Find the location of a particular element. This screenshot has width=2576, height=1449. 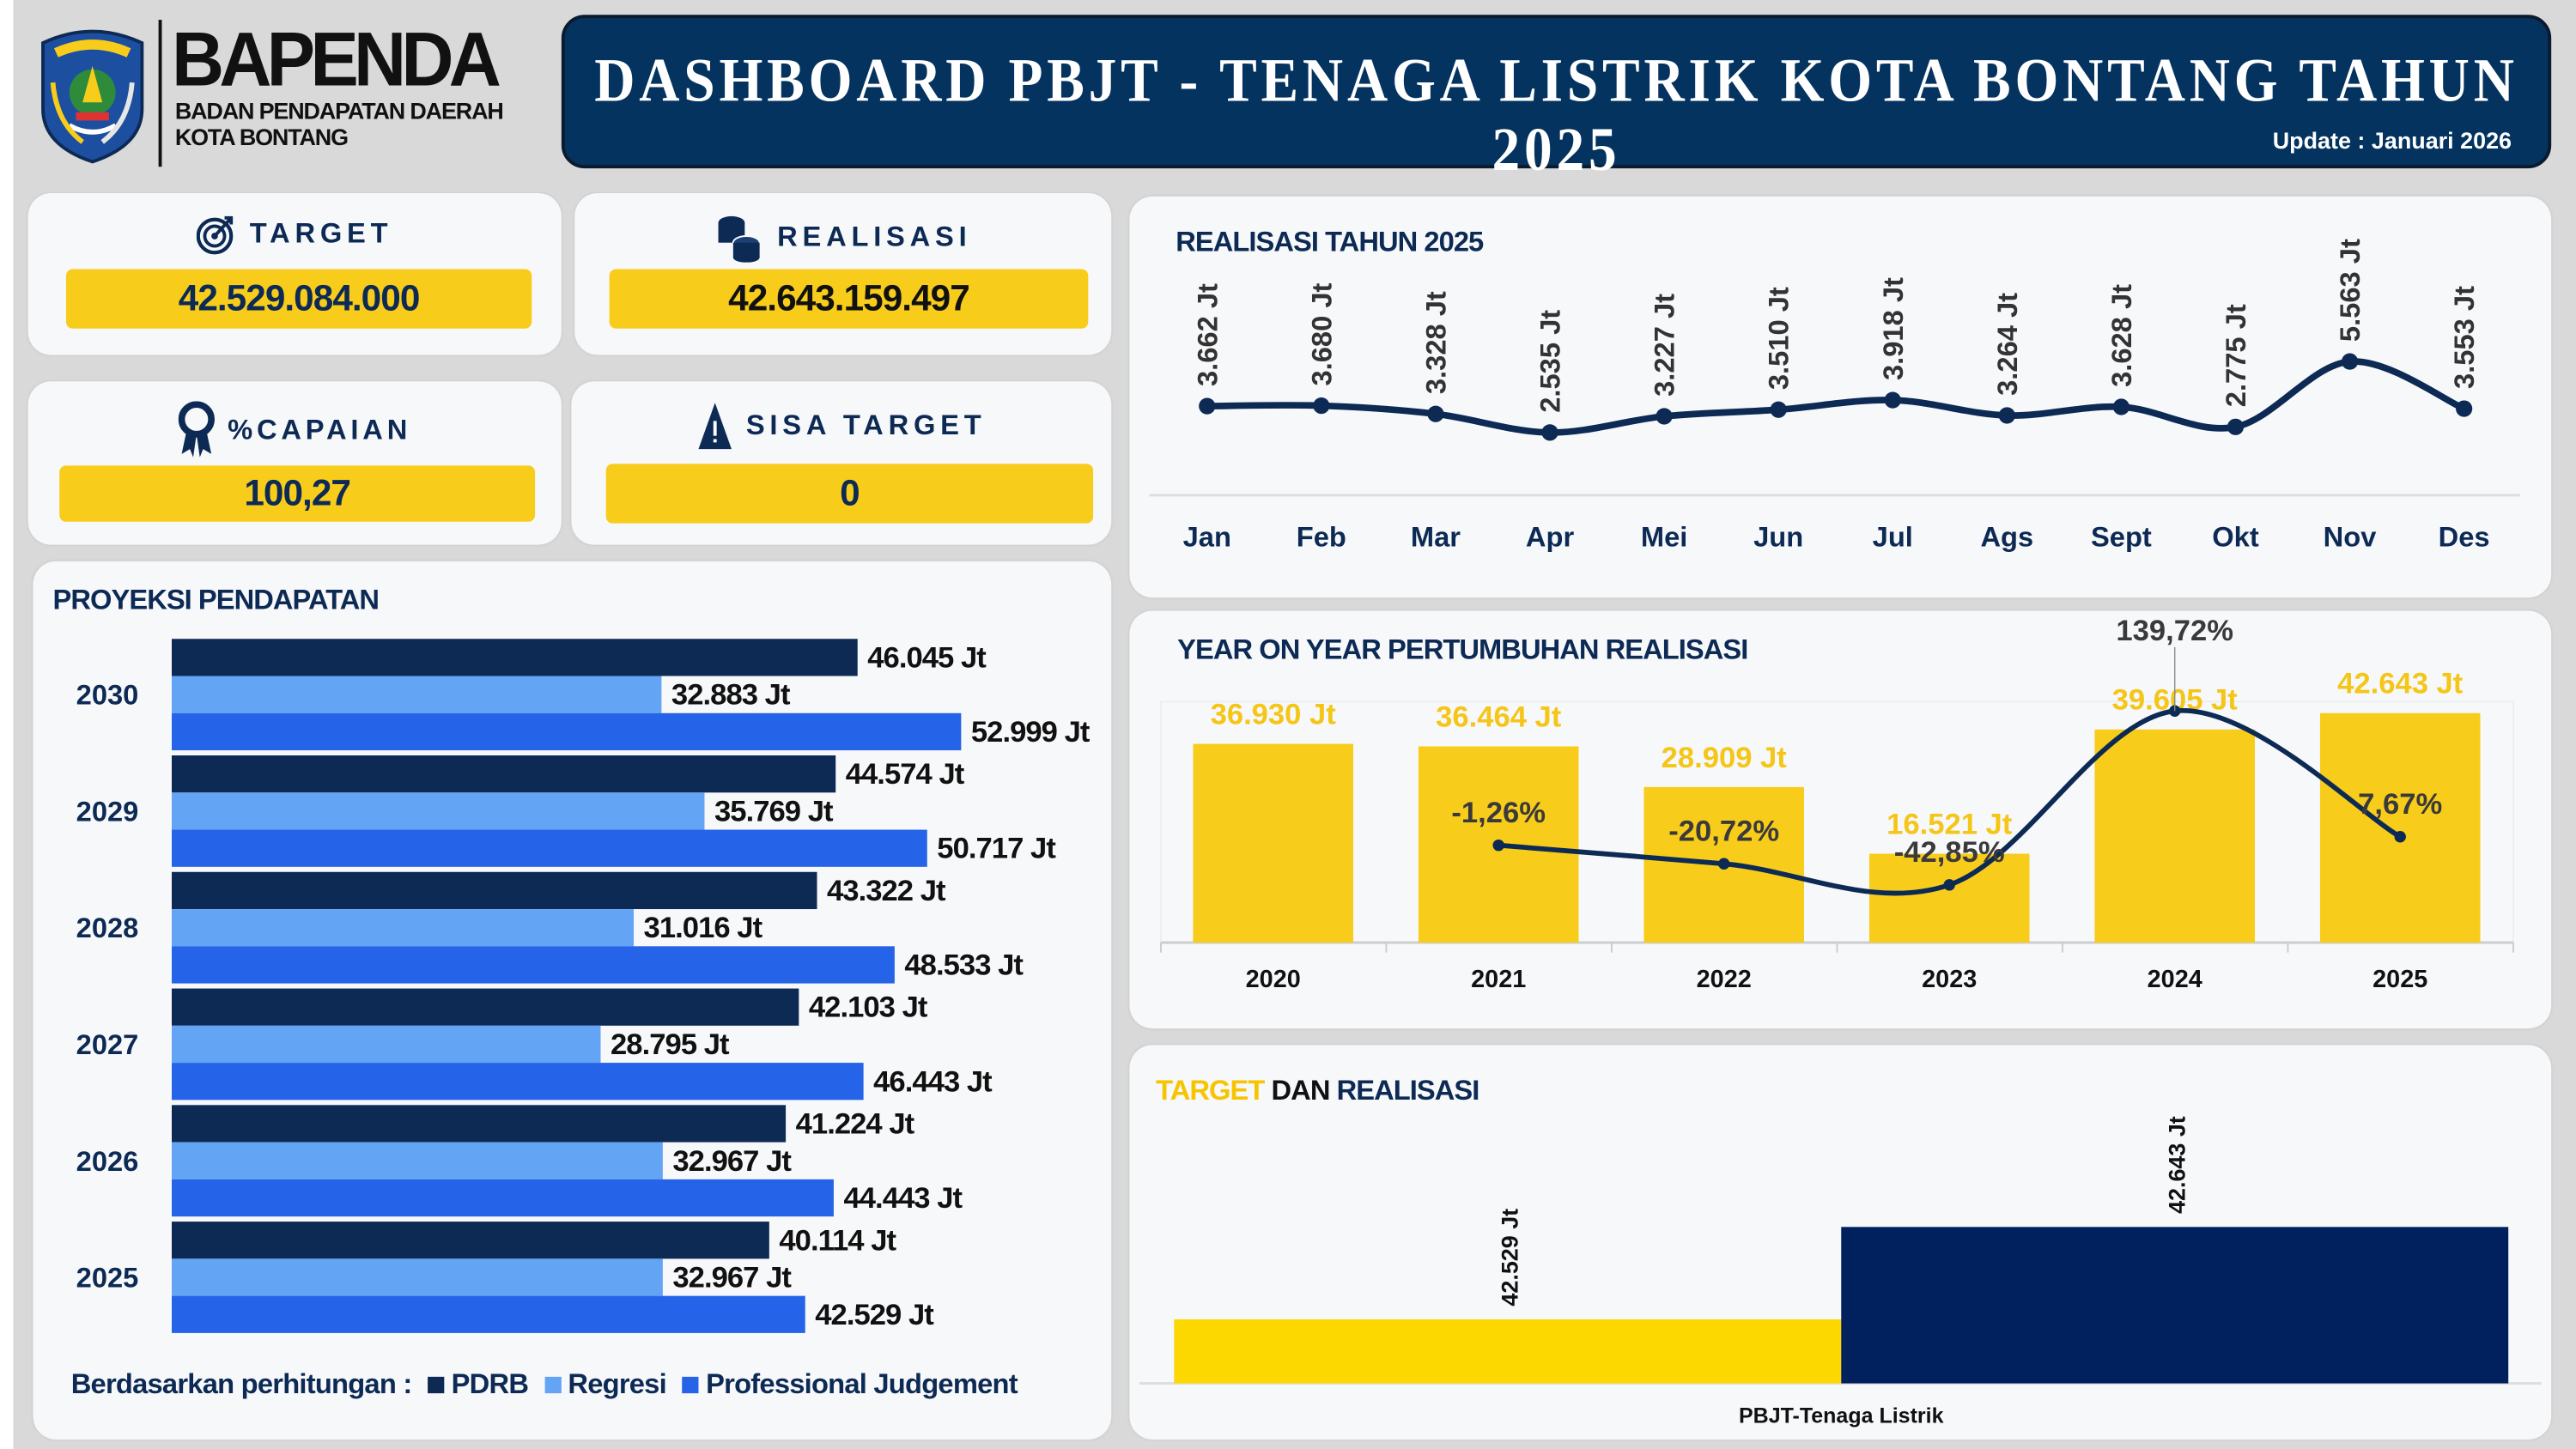

year-label: 2022 is located at coordinates (1725, 979).